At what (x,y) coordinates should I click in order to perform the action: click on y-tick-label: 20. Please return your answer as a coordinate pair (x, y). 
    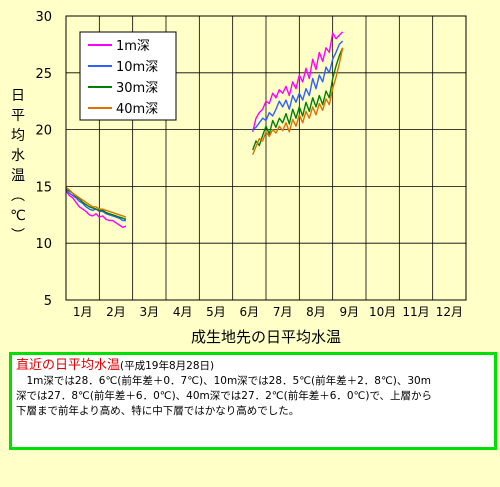
    Looking at the image, I should click on (43, 131).